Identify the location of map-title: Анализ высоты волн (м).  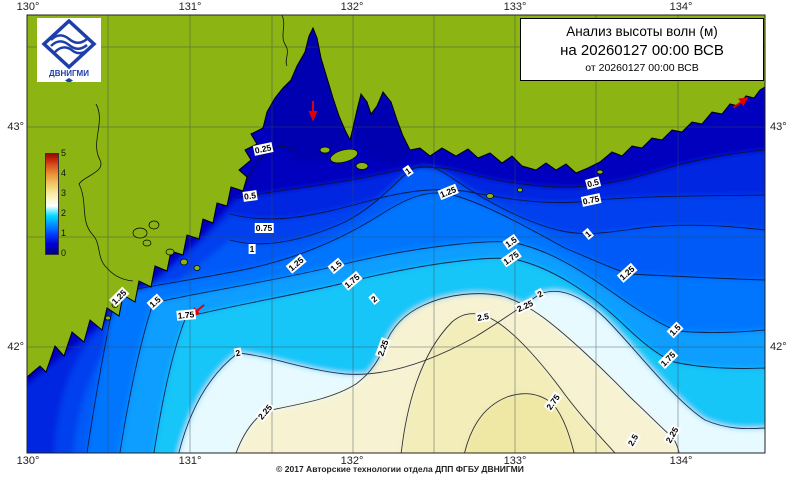
(642, 31).